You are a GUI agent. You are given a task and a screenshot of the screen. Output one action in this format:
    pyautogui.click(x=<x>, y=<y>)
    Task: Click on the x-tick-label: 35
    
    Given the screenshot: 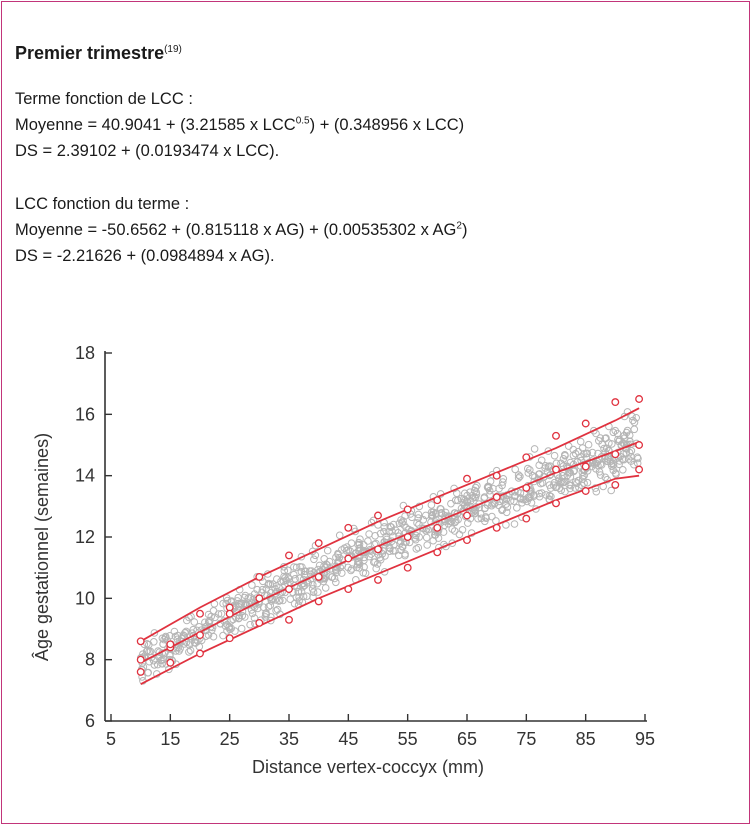 What is the action you would take?
    pyautogui.click(x=289, y=739)
    